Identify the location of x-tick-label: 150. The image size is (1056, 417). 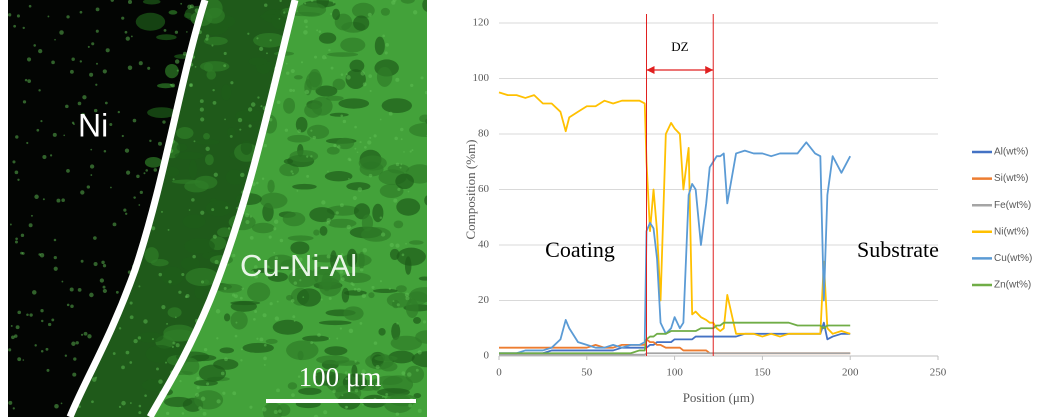
(762, 373).